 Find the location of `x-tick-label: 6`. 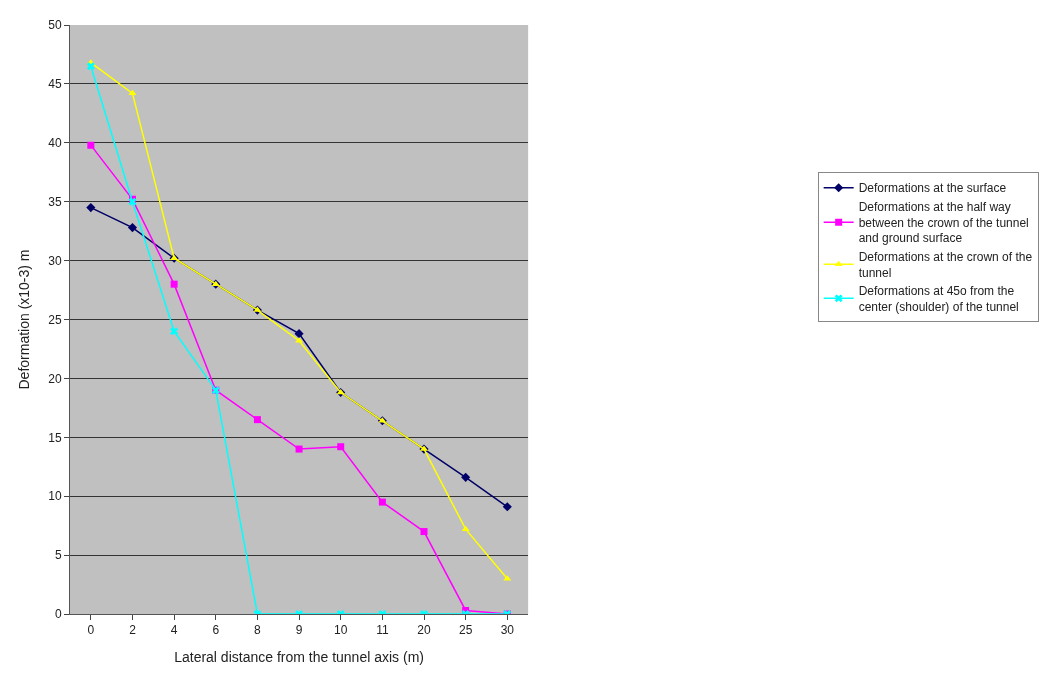

x-tick-label: 6 is located at coordinates (216, 630).